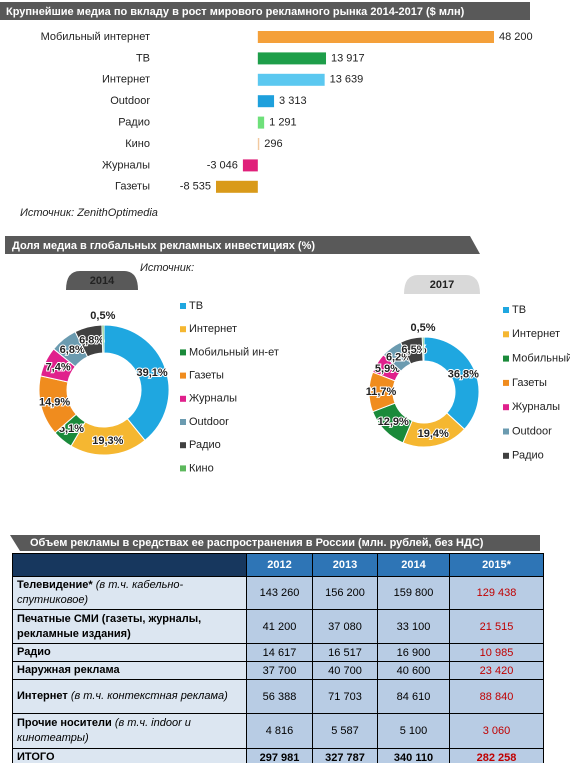  I want to click on cell: 33 100, so click(413, 626).